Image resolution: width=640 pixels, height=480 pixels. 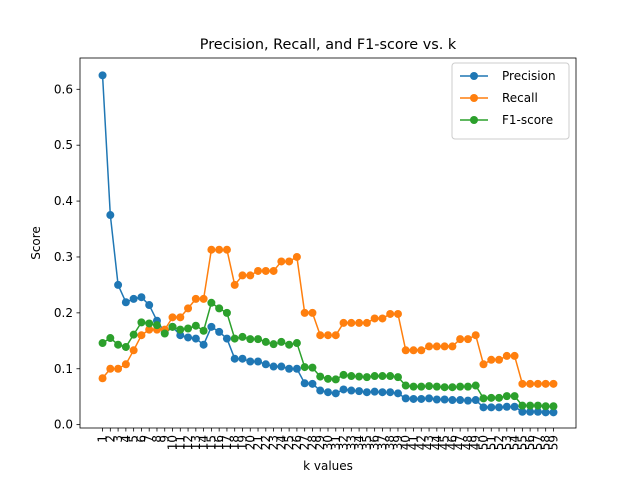 I want to click on x-tick-label: 24, so click(x=281, y=442).